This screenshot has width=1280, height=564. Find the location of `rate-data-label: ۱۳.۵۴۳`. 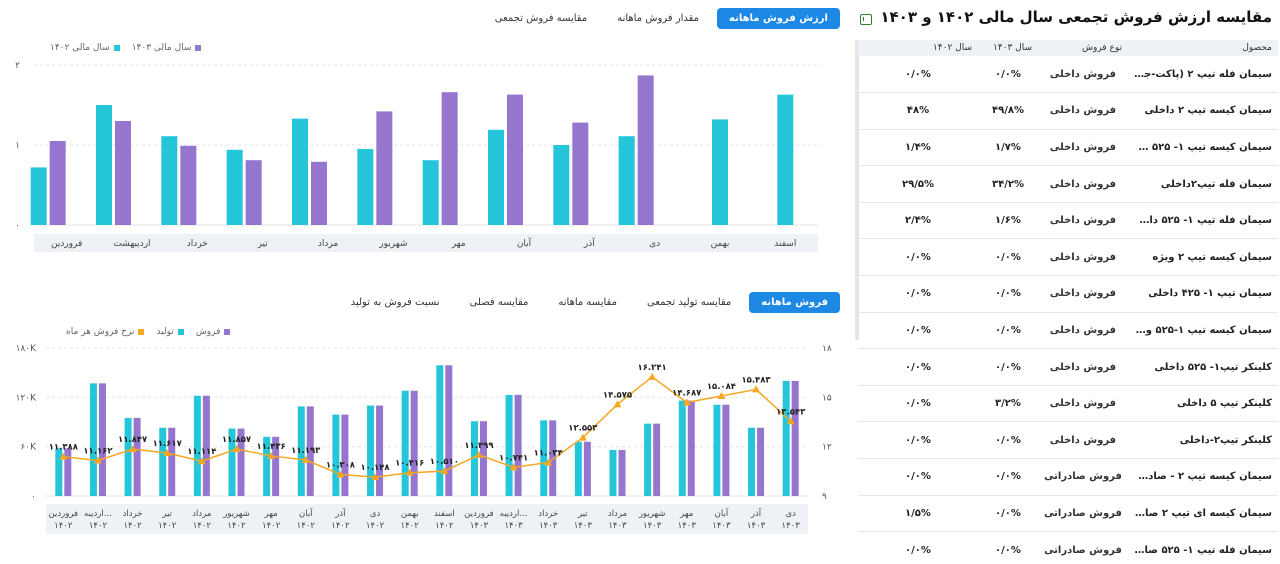

rate-data-label: ۱۳.۵۴۳ is located at coordinates (791, 412).